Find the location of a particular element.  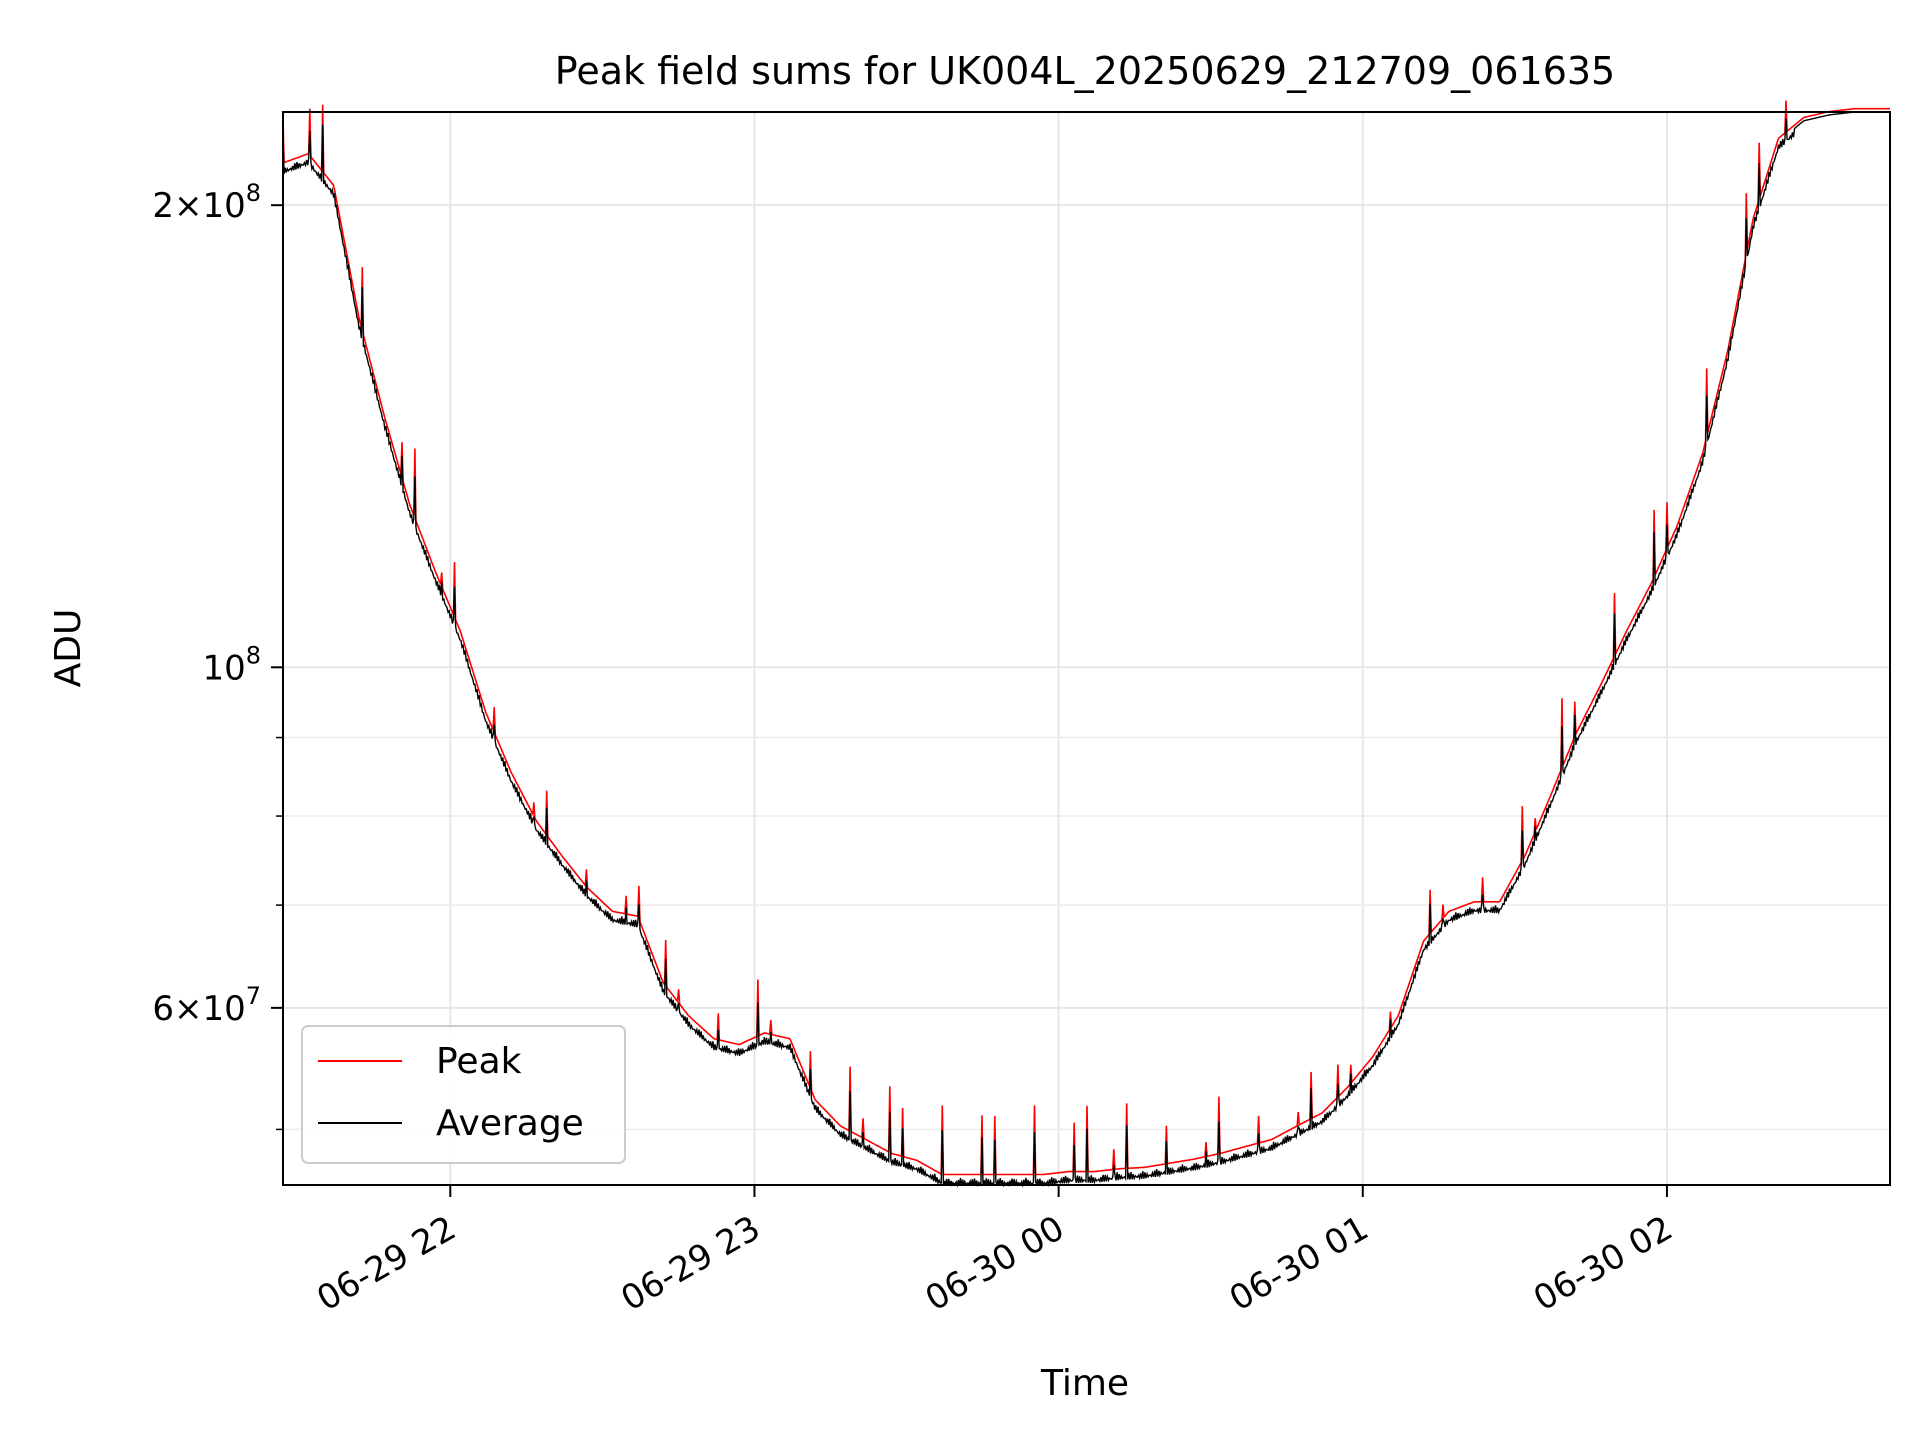

y-tick-label: 6×107 is located at coordinates (206, 1005).